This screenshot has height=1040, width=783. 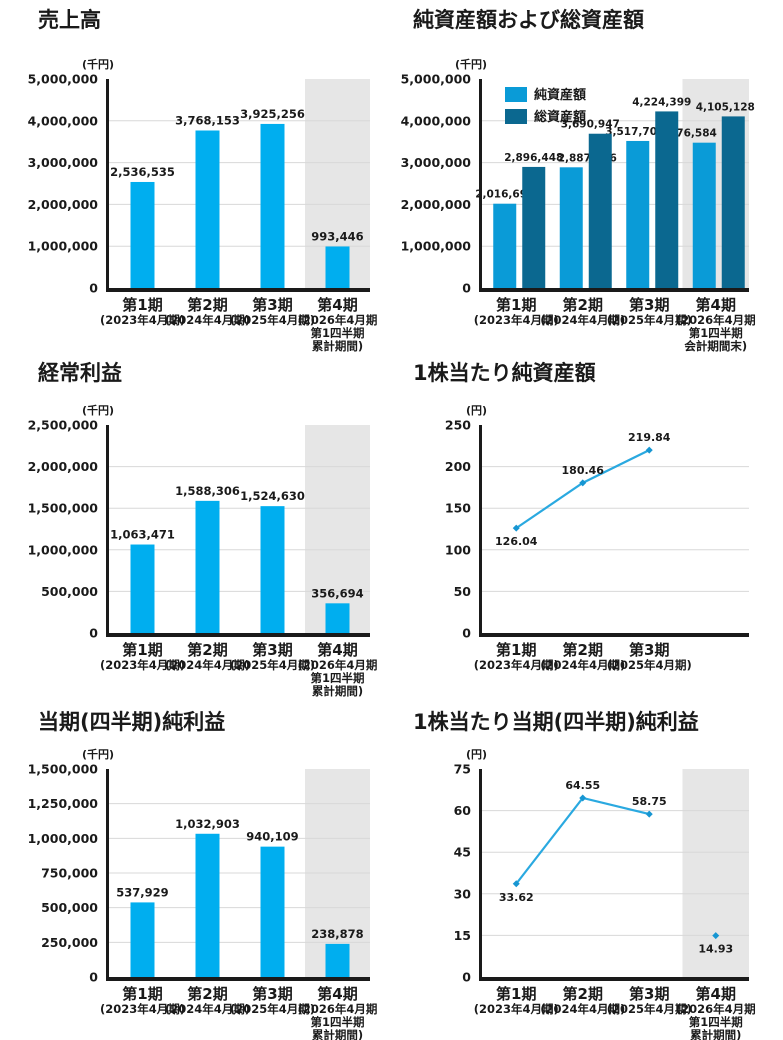 I want to click on y-tick-label: 2,500,000, so click(x=63, y=425).